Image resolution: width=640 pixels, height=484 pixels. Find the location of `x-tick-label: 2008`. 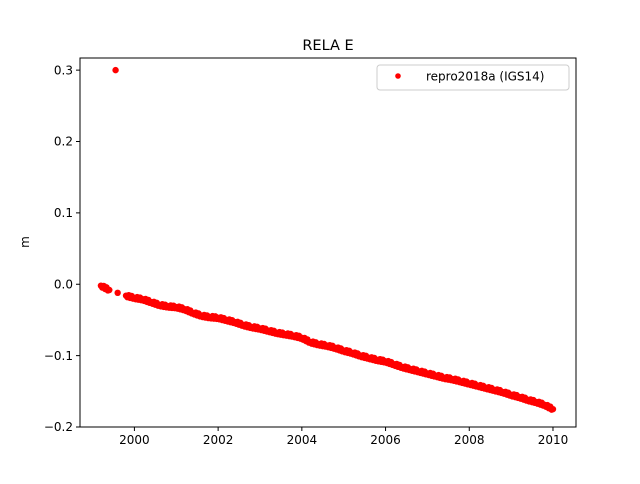

x-tick-label: 2008 is located at coordinates (469, 440).